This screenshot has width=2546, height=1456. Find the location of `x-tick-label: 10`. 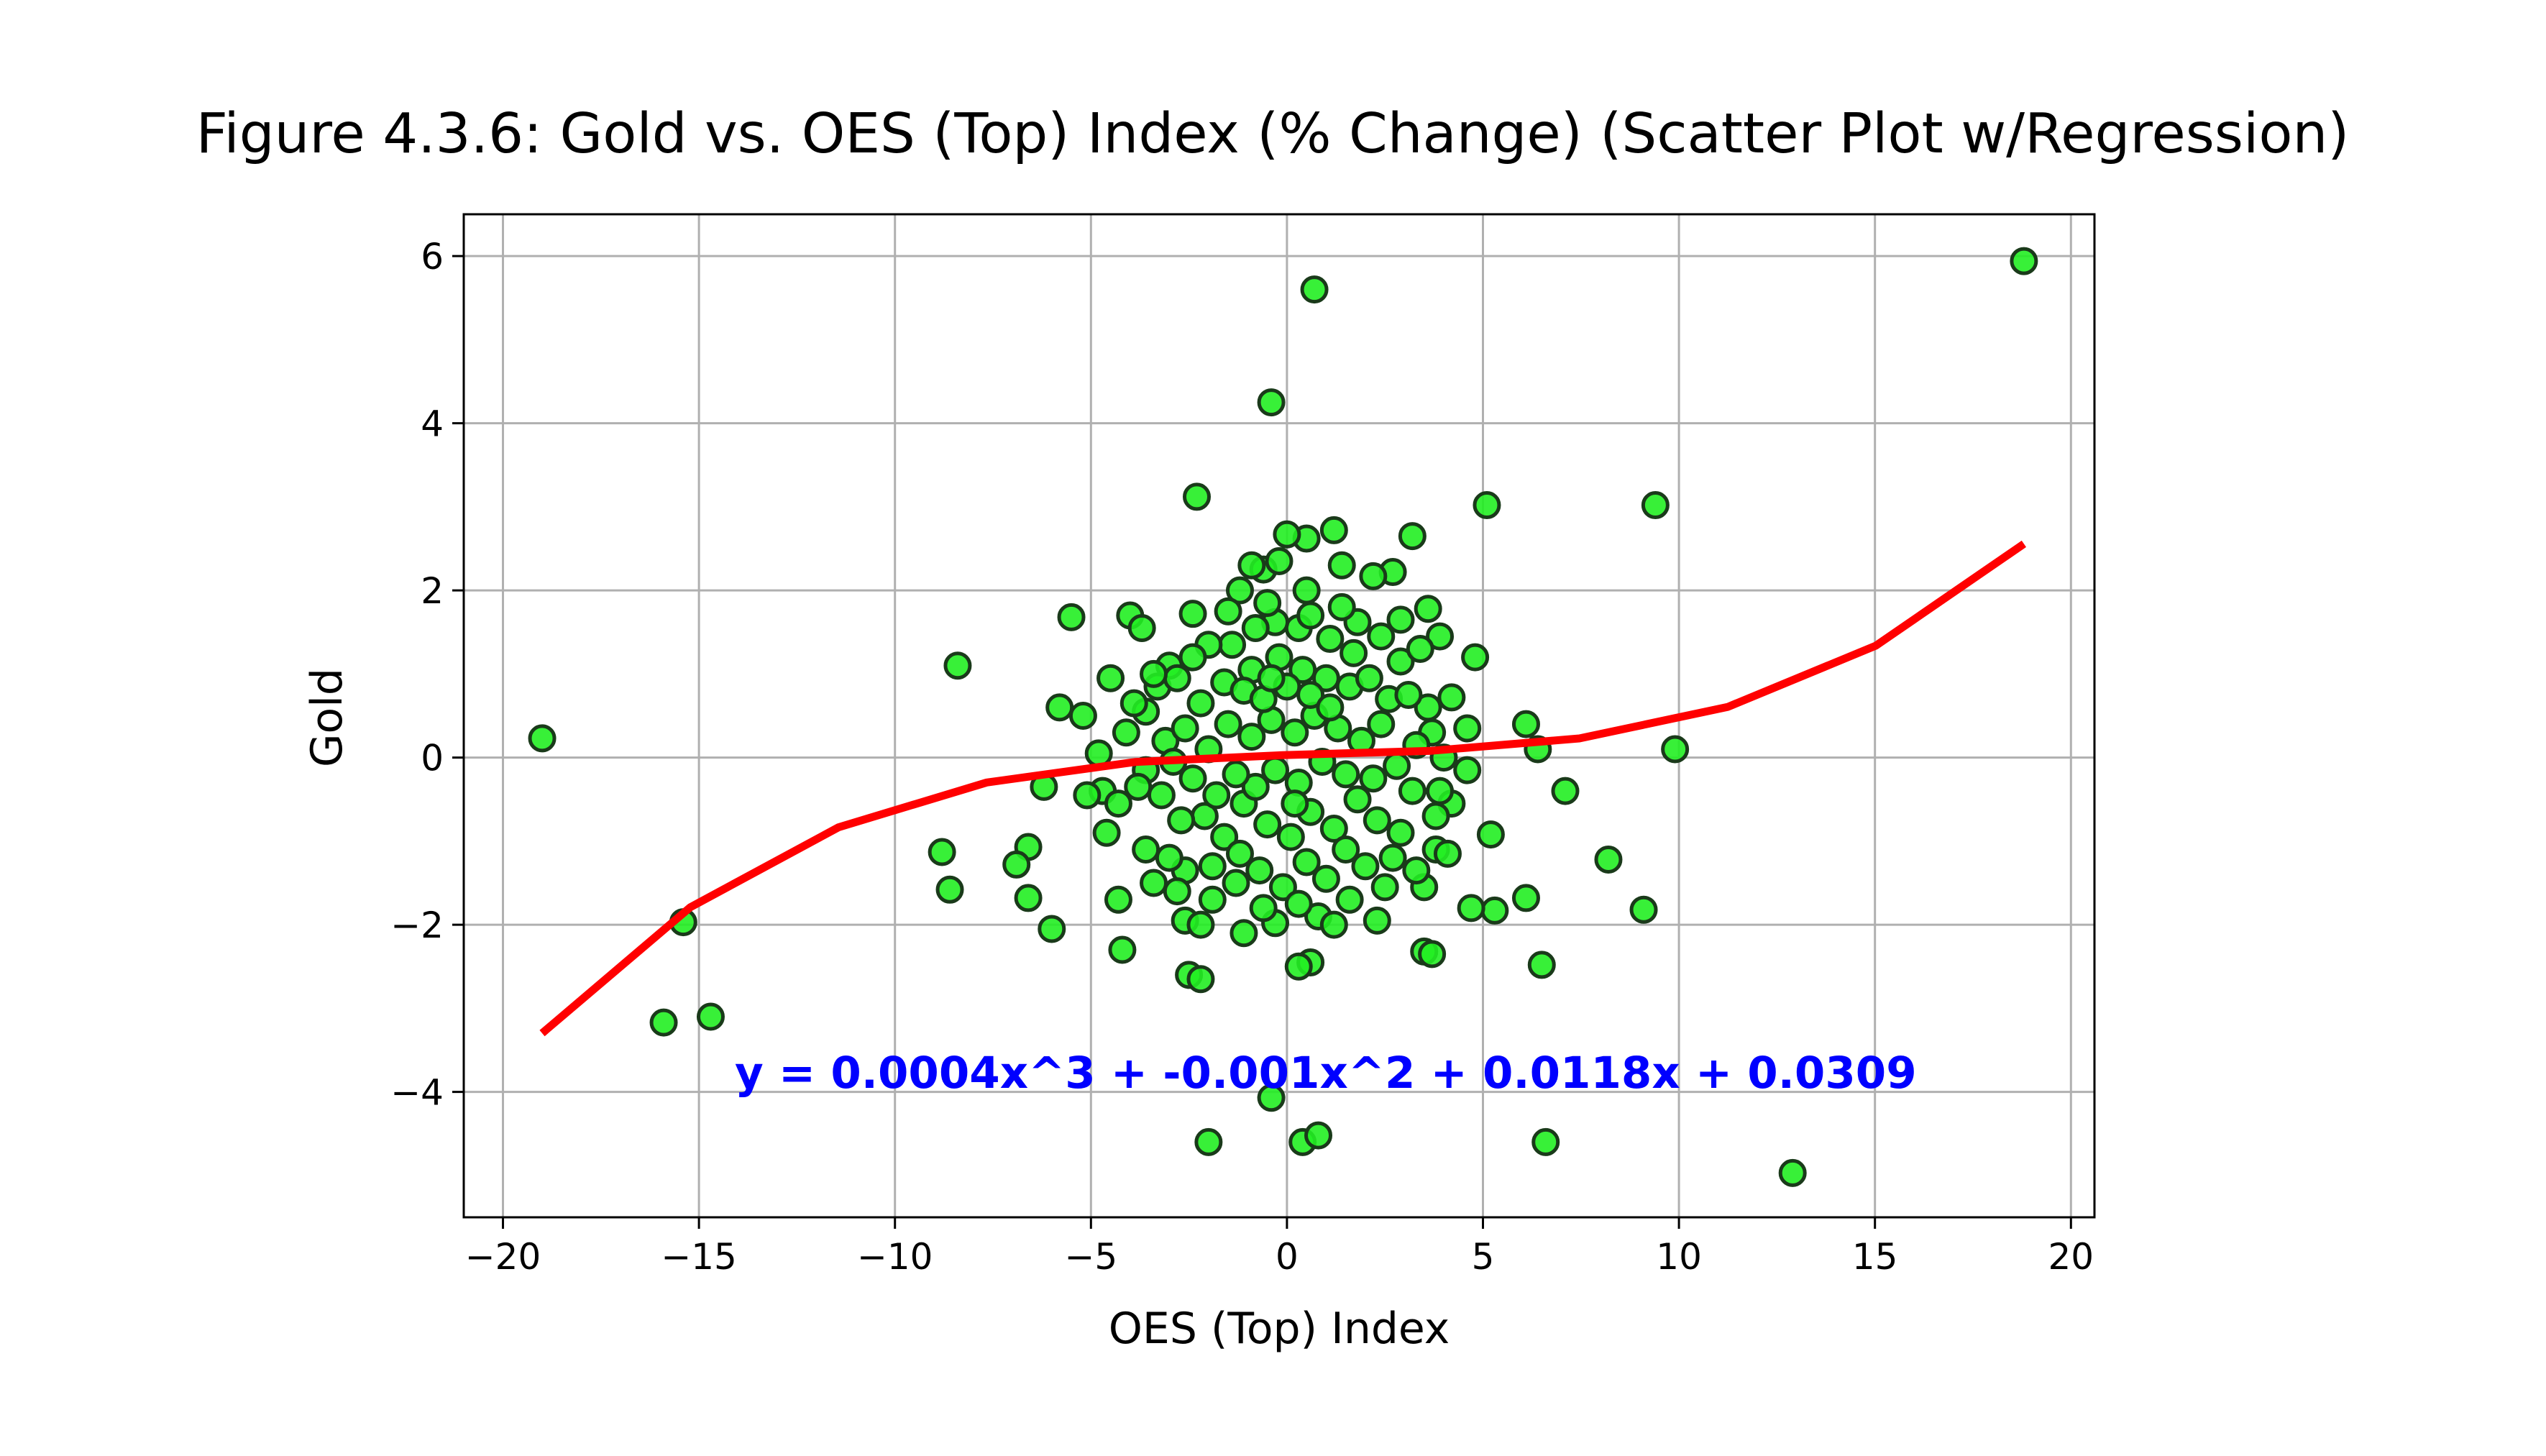

x-tick-label: 10 is located at coordinates (1679, 1257).